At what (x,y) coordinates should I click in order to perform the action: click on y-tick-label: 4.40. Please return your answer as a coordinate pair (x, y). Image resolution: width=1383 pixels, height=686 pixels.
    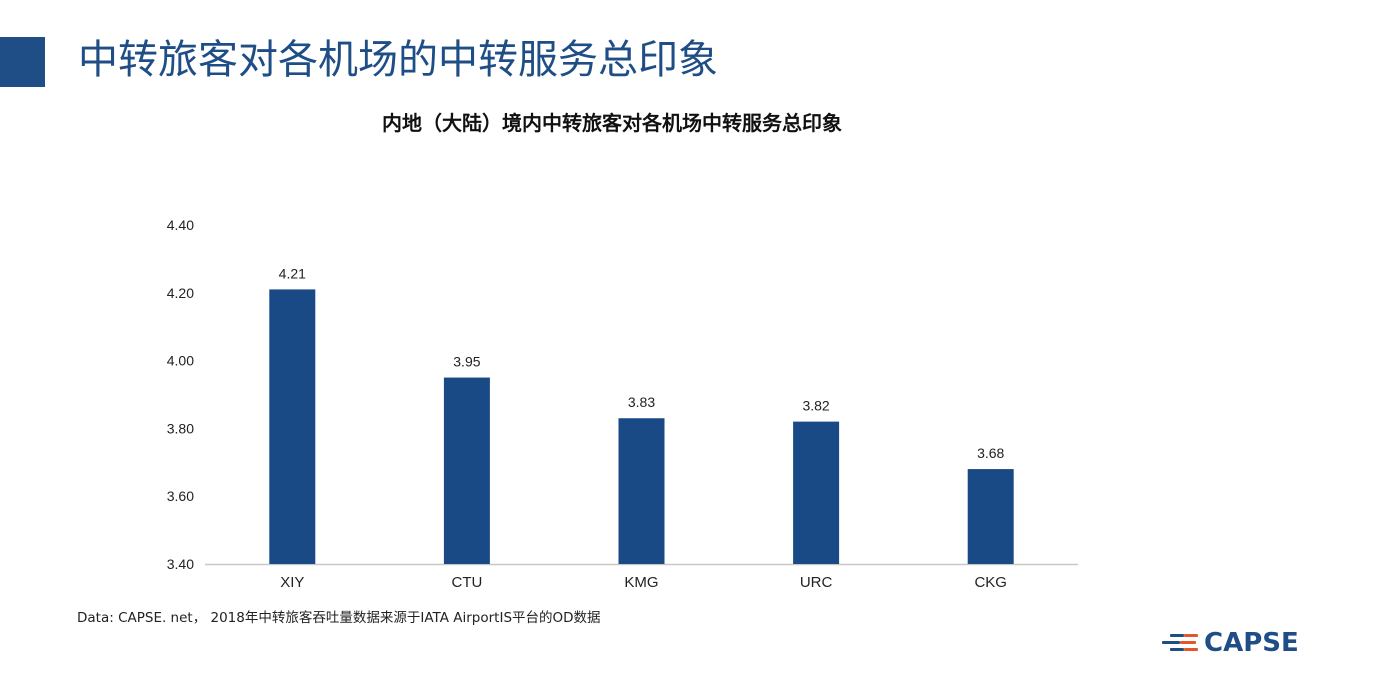
    Looking at the image, I should click on (180, 225).